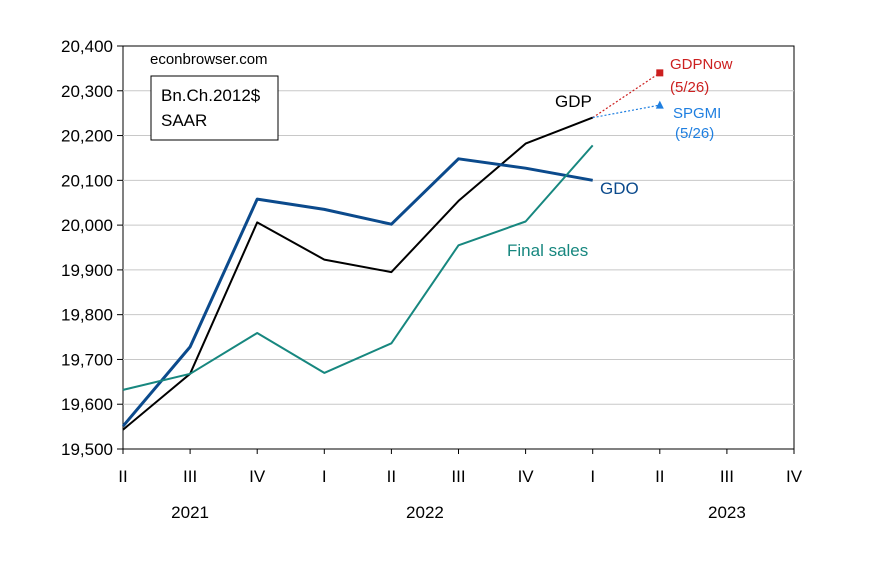 Image resolution: width=878 pixels, height=561 pixels. I want to click on year-label: 2021, so click(190, 512).